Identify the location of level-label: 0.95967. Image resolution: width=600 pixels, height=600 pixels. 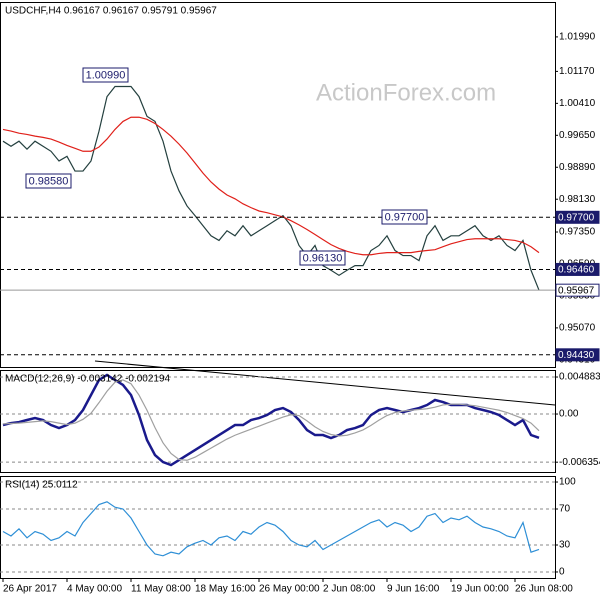
(576, 290).